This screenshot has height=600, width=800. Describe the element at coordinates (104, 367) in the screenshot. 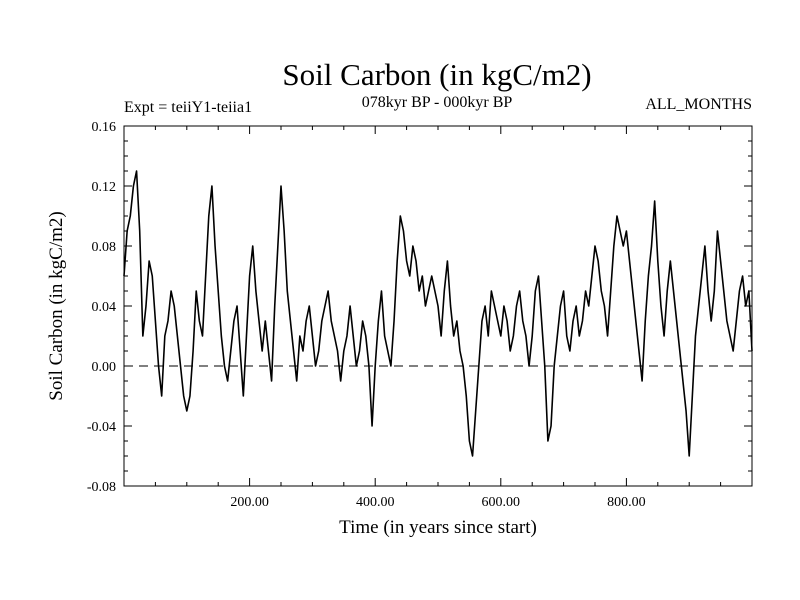

I see `y-tick-label: 0.00` at that location.